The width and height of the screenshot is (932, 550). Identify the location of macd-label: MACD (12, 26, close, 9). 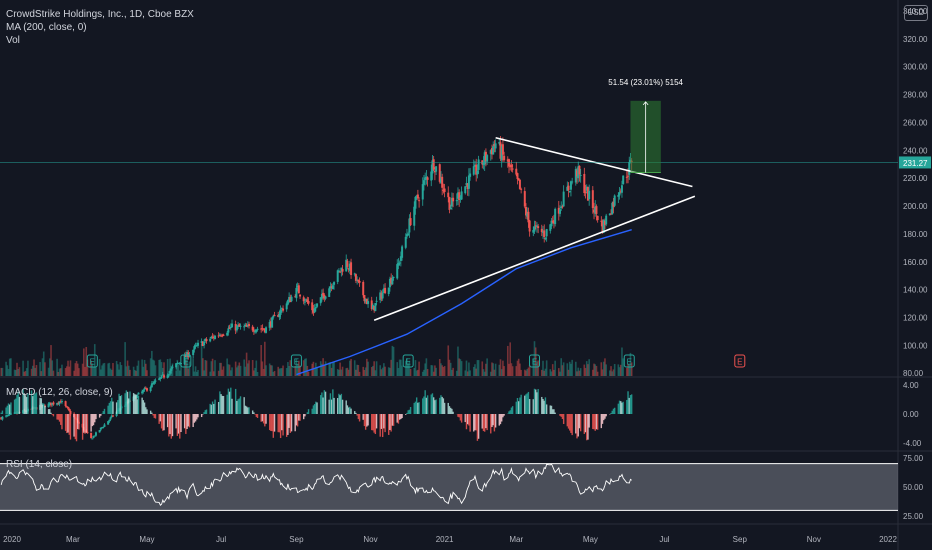
(59, 392).